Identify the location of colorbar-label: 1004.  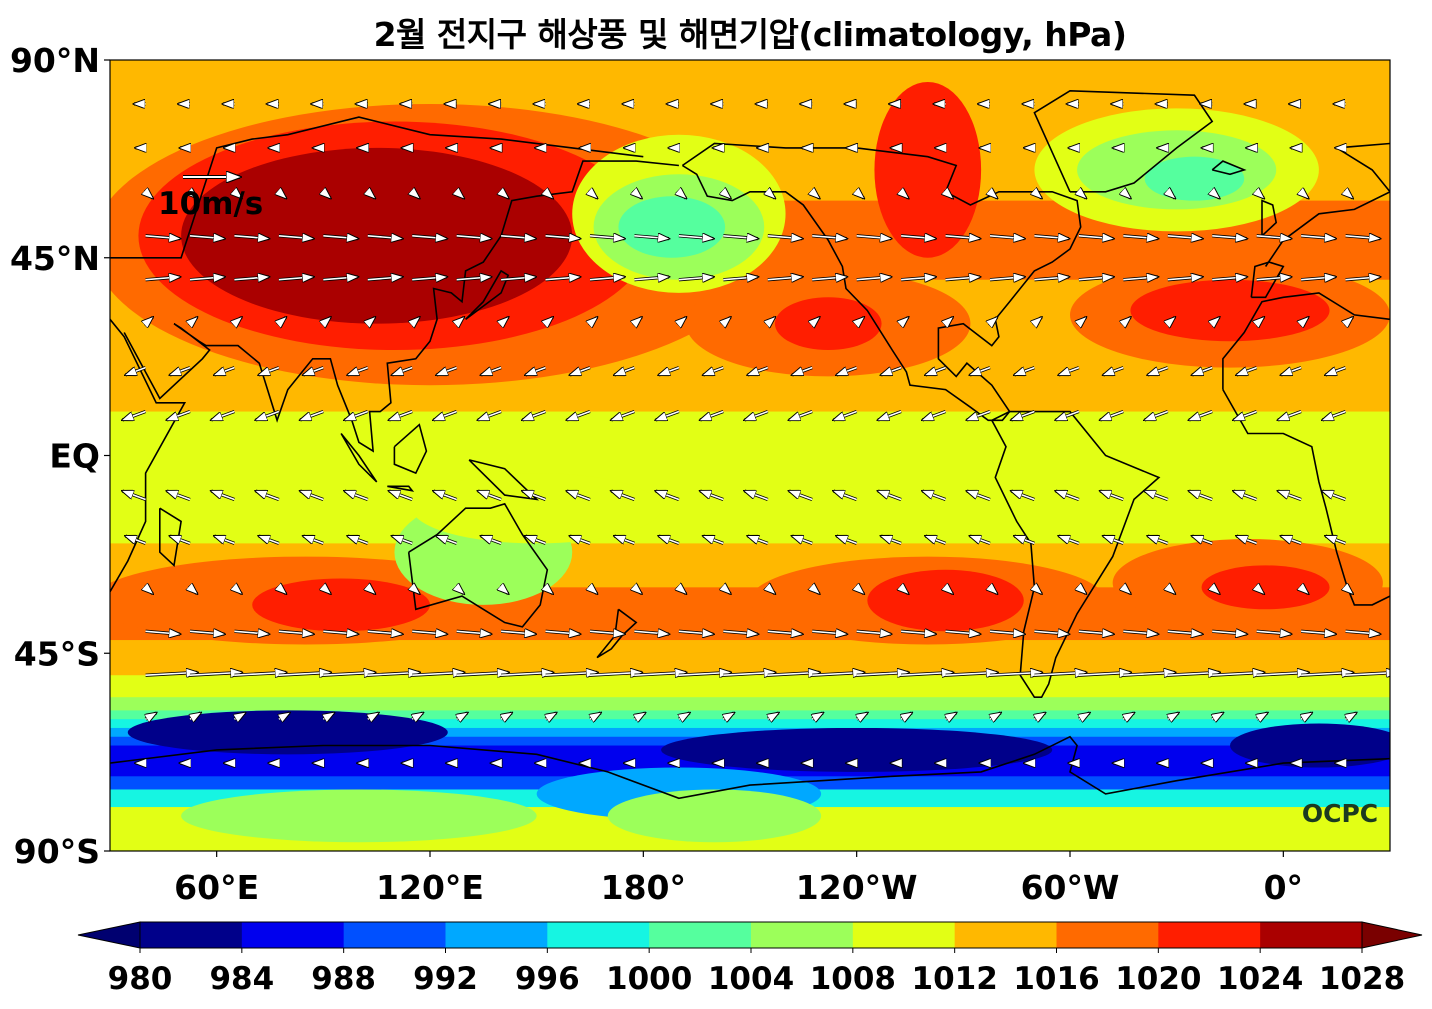
(751, 979).